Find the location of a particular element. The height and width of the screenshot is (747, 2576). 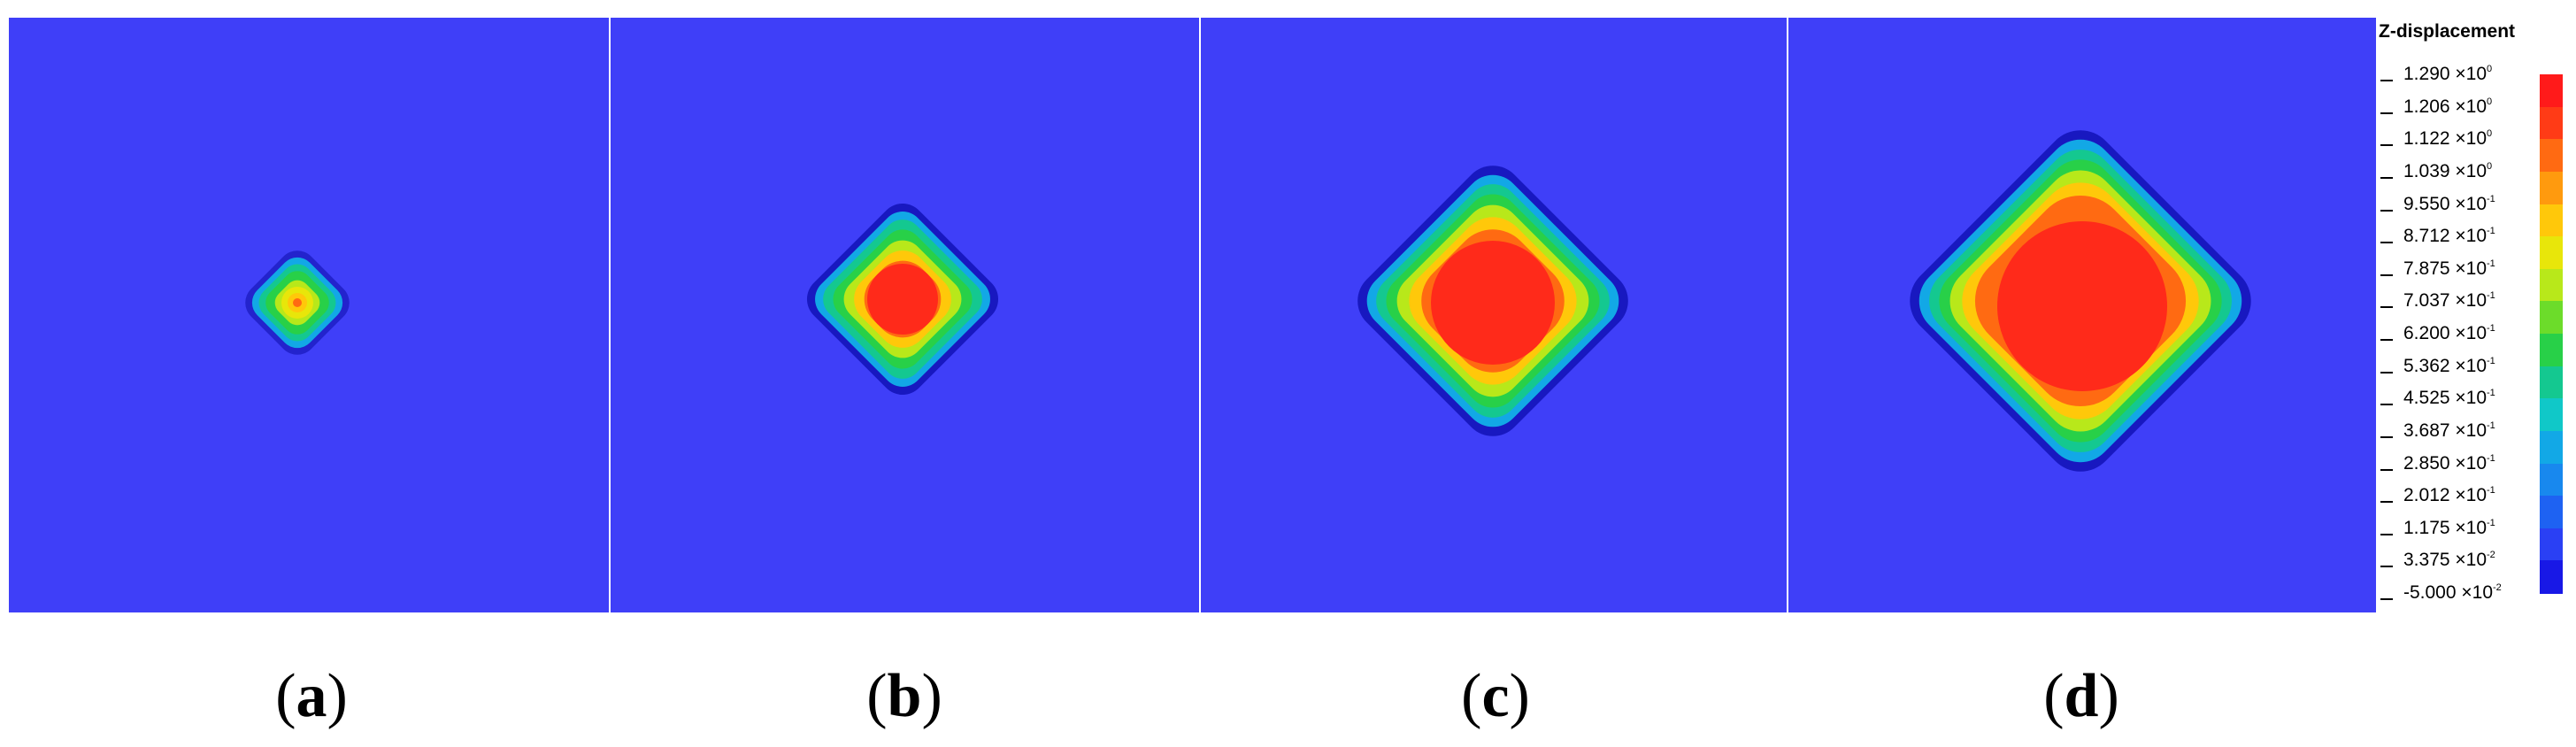

legend-tick-label: 6.200 ×10-1 is located at coordinates (2449, 333).